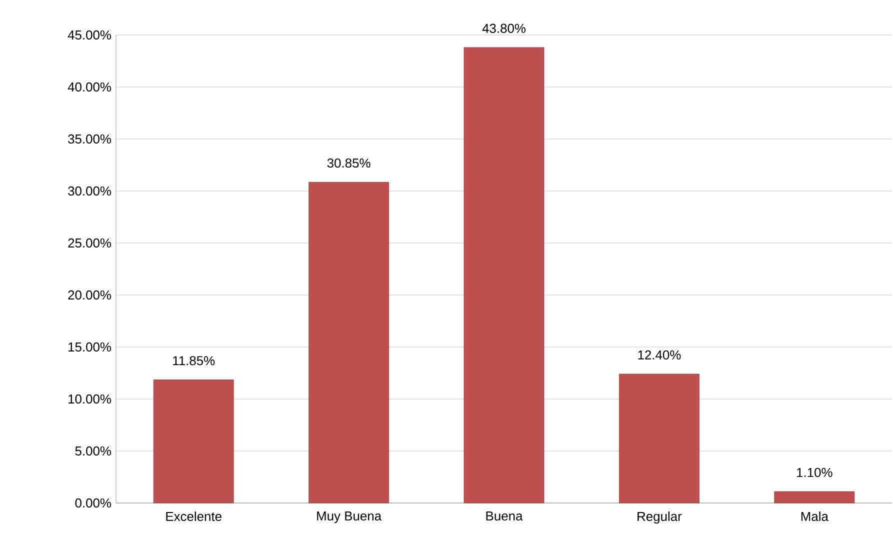  Describe the element at coordinates (504, 28) in the screenshot. I see `data-label: 43.80%` at that location.